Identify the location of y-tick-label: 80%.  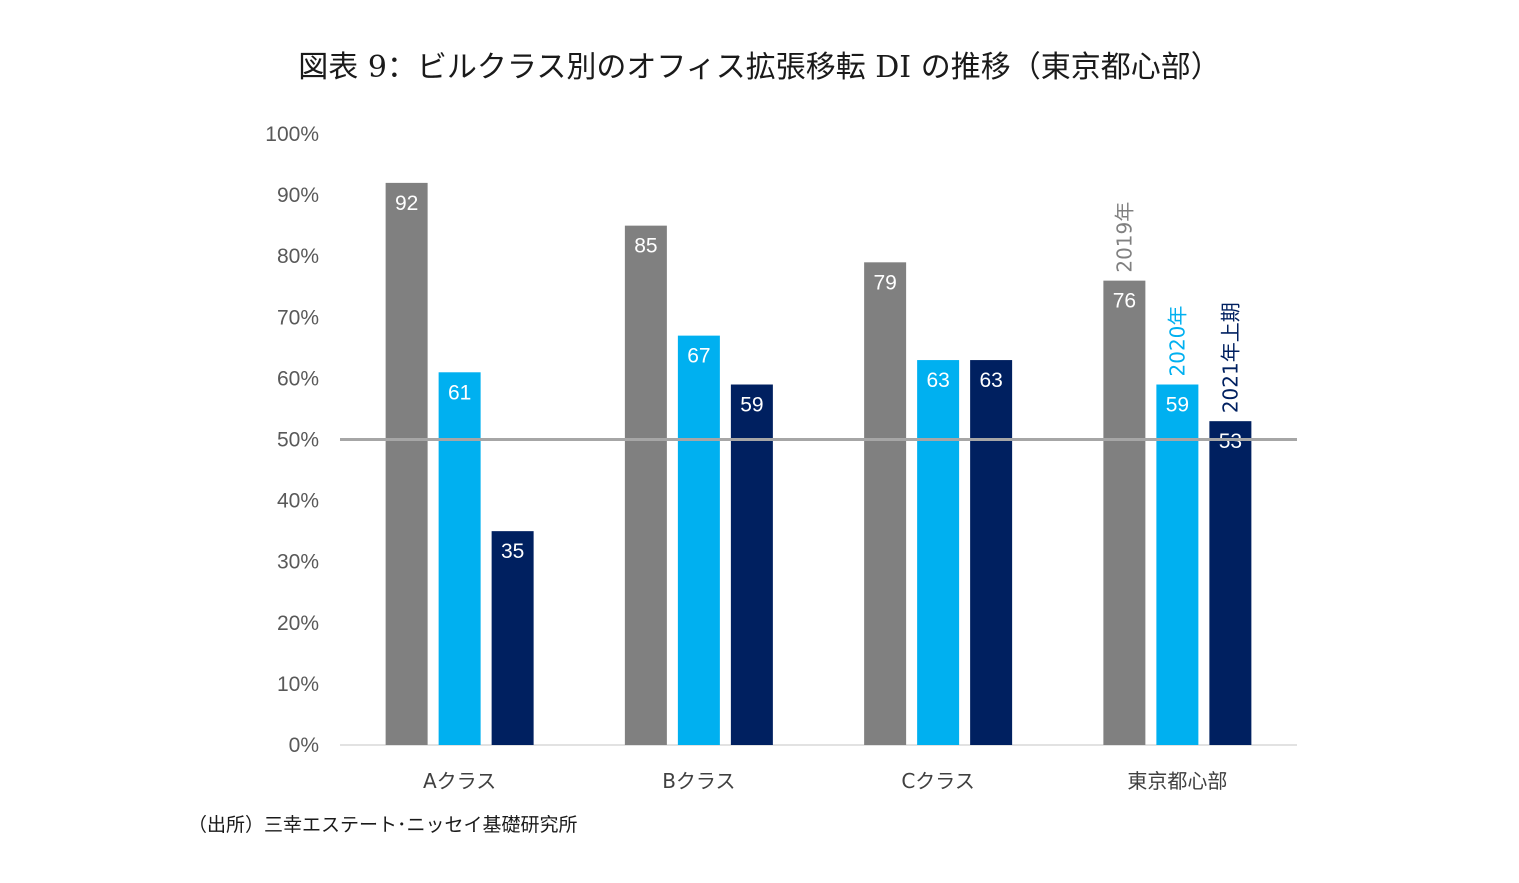
(298, 256).